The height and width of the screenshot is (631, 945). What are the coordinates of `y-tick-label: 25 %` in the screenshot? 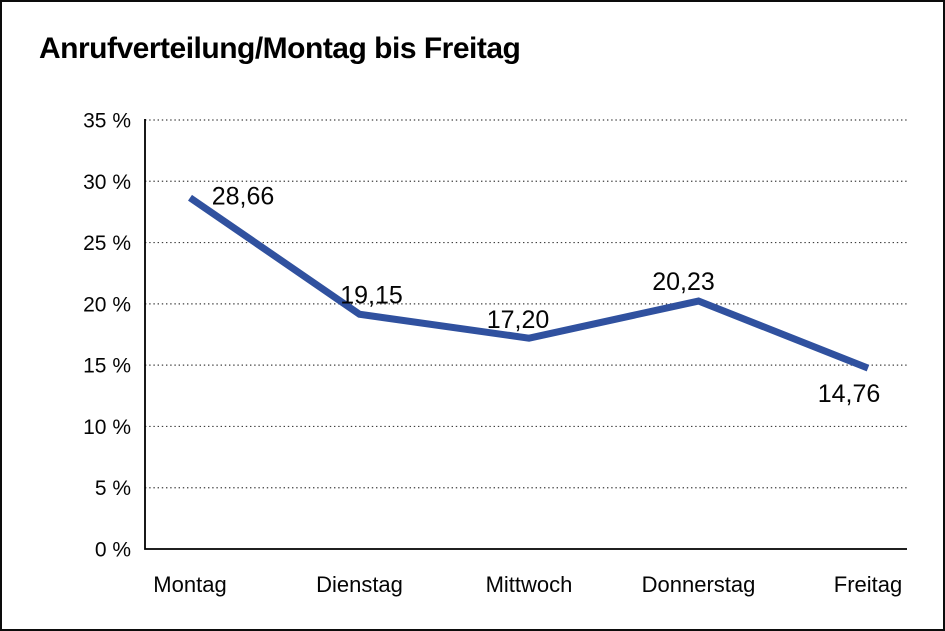 It's located at (107, 243).